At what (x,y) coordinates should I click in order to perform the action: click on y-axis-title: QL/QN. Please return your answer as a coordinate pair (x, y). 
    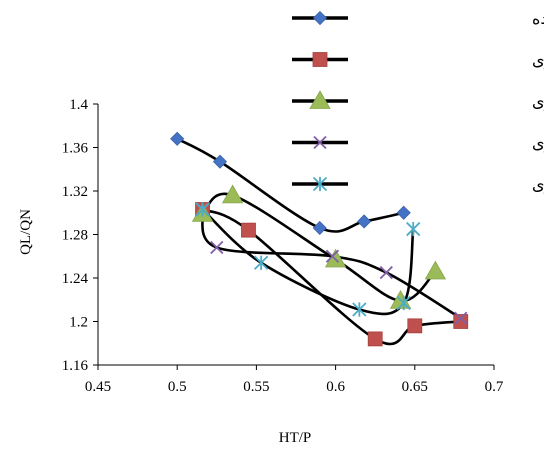
    Looking at the image, I should click on (26, 232).